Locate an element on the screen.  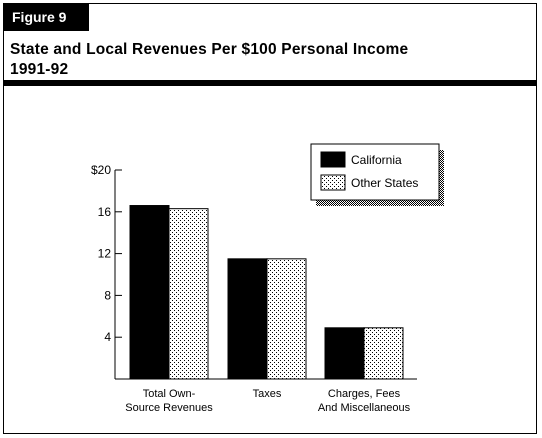
y-tick-label: 16 is located at coordinates (105, 212).